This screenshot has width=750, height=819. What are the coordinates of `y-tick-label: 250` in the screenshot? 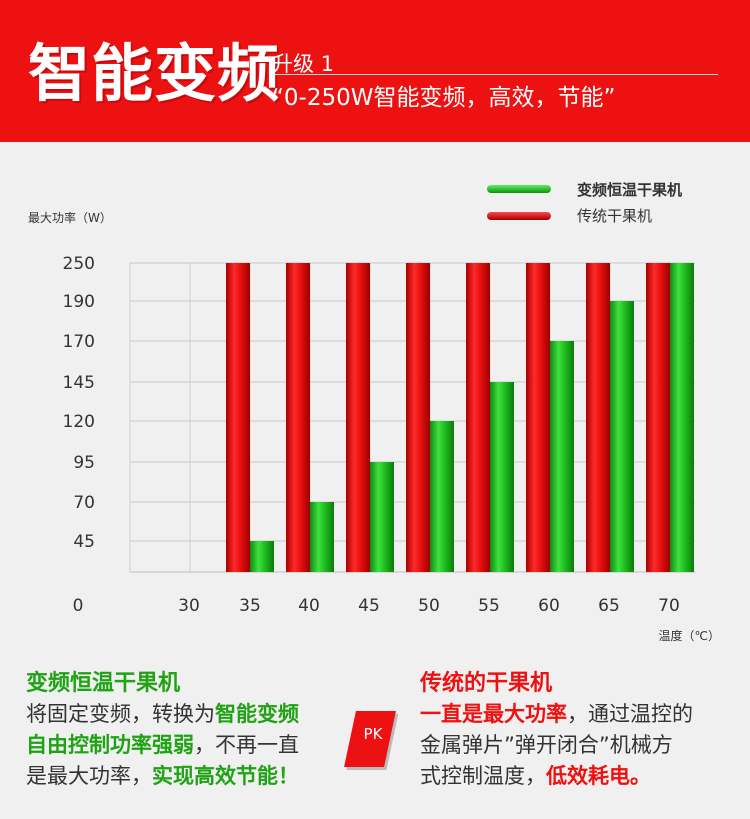 It's located at (79, 264).